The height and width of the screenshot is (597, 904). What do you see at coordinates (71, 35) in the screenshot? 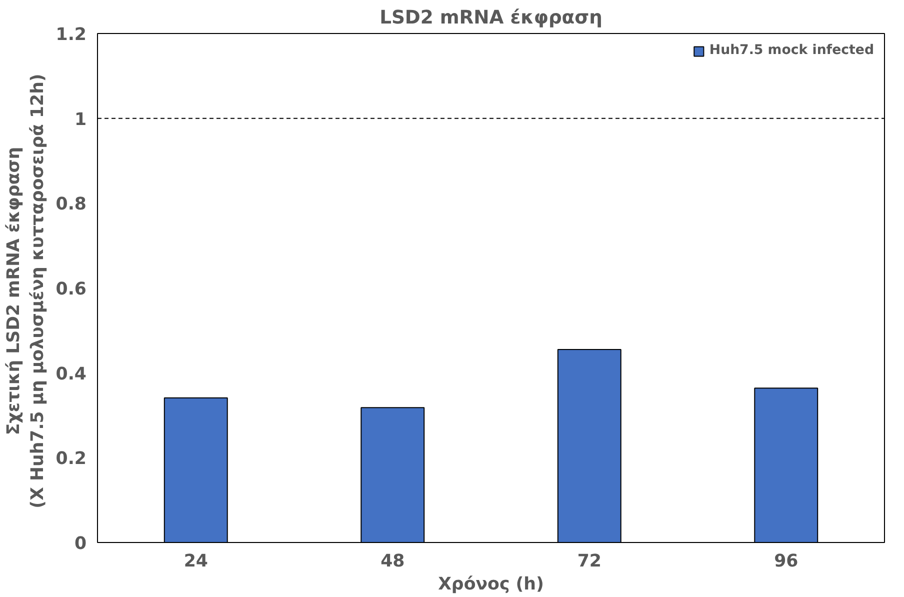
I see `y-tick-label: 1.2` at bounding box center [71, 35].